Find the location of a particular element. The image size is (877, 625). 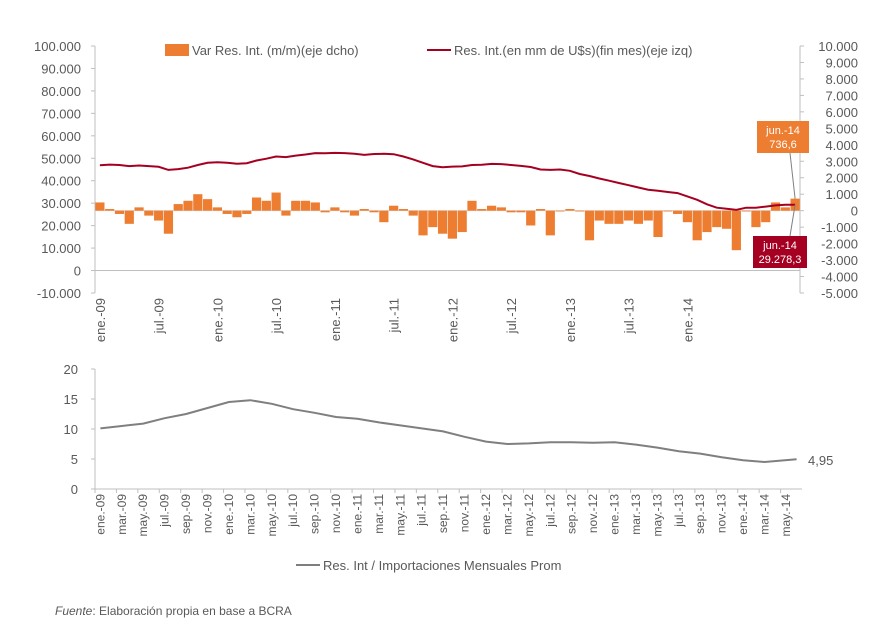

source-text: : Elaboración propia en base a BCRA is located at coordinates (192, 611).